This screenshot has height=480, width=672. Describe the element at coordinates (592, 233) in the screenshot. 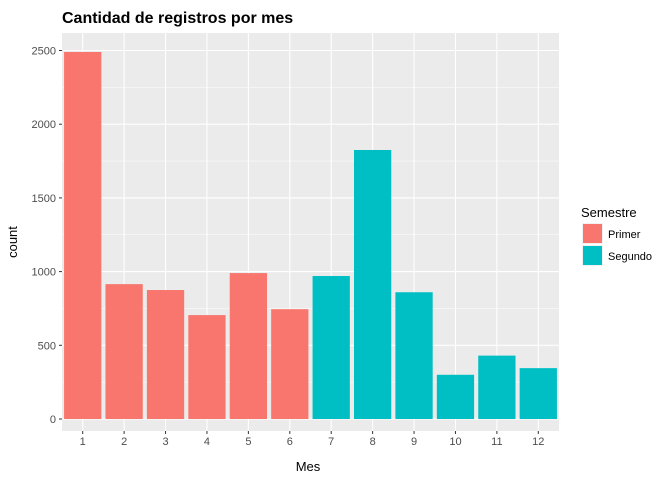

I see `legend-swatch-primer` at that location.